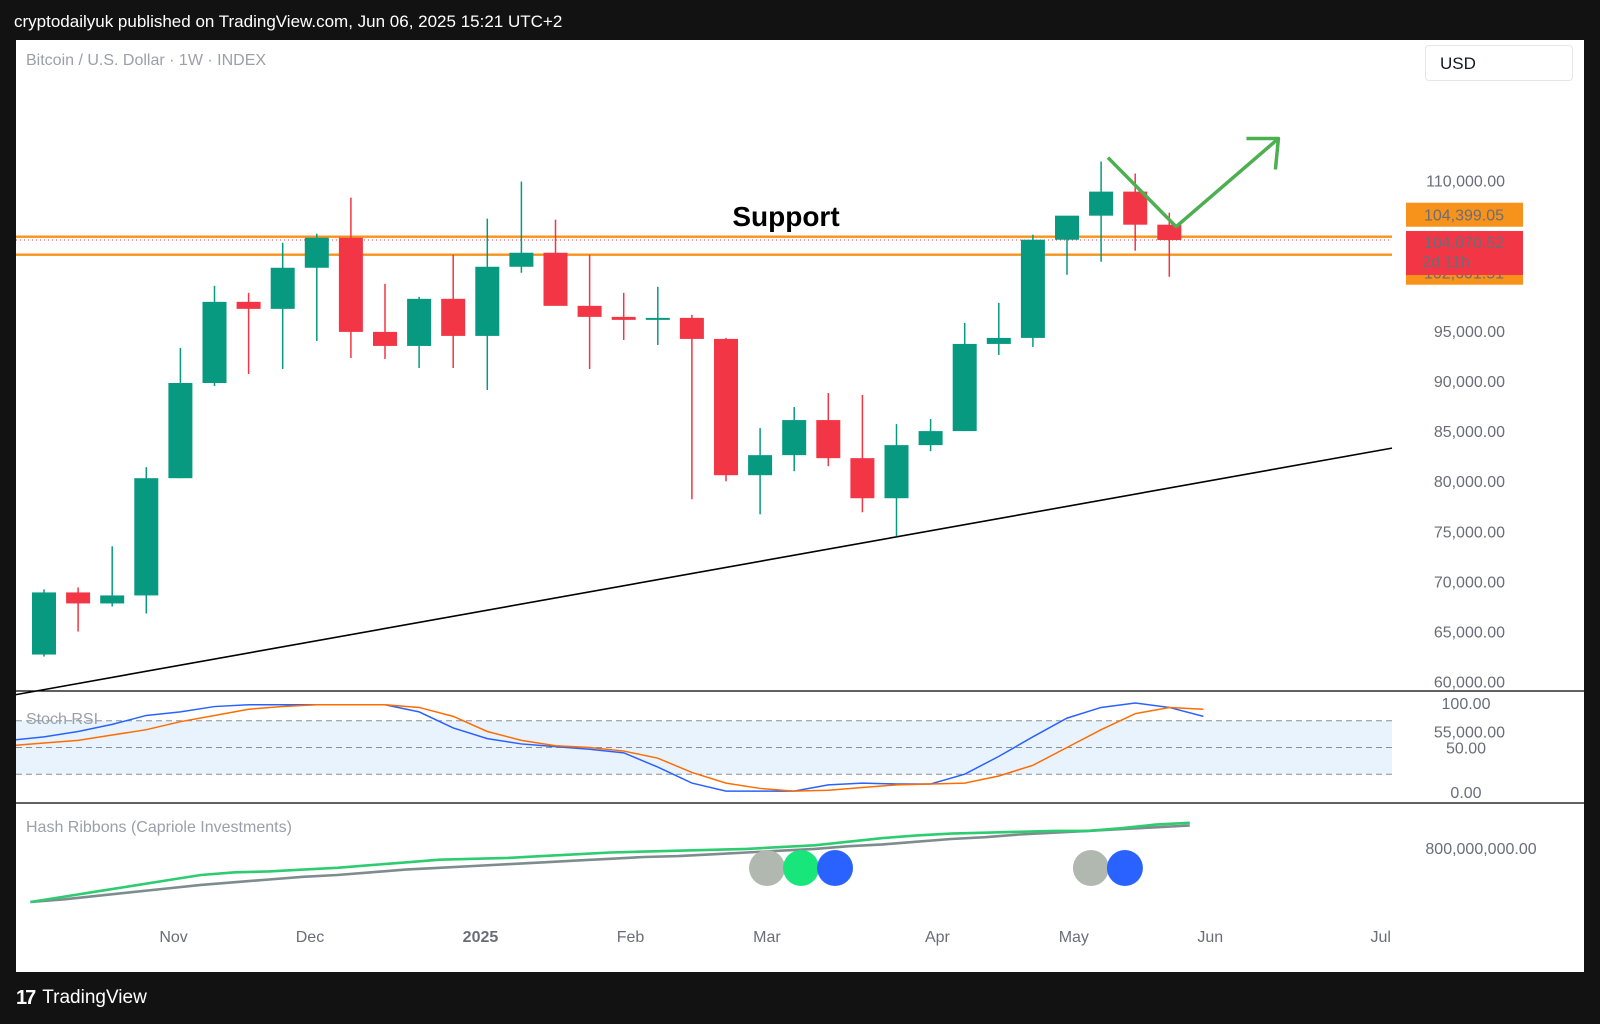 The width and height of the screenshot is (1600, 1024). What do you see at coordinates (785, 216) in the screenshot?
I see `support-annotation: Support` at bounding box center [785, 216].